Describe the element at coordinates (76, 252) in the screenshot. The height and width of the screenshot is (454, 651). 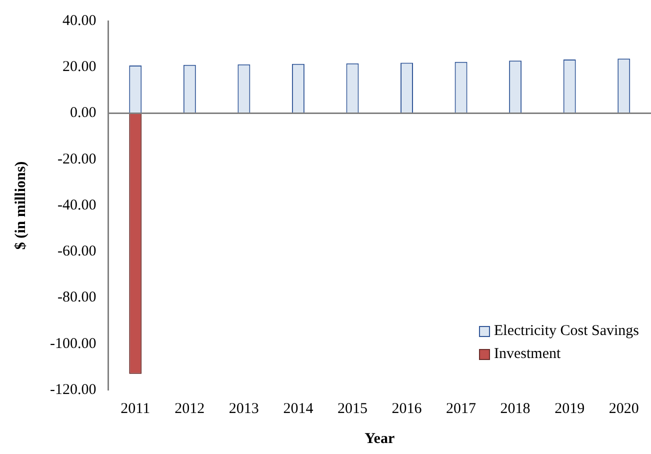
I see `y-tick-label: -60.00` at that location.